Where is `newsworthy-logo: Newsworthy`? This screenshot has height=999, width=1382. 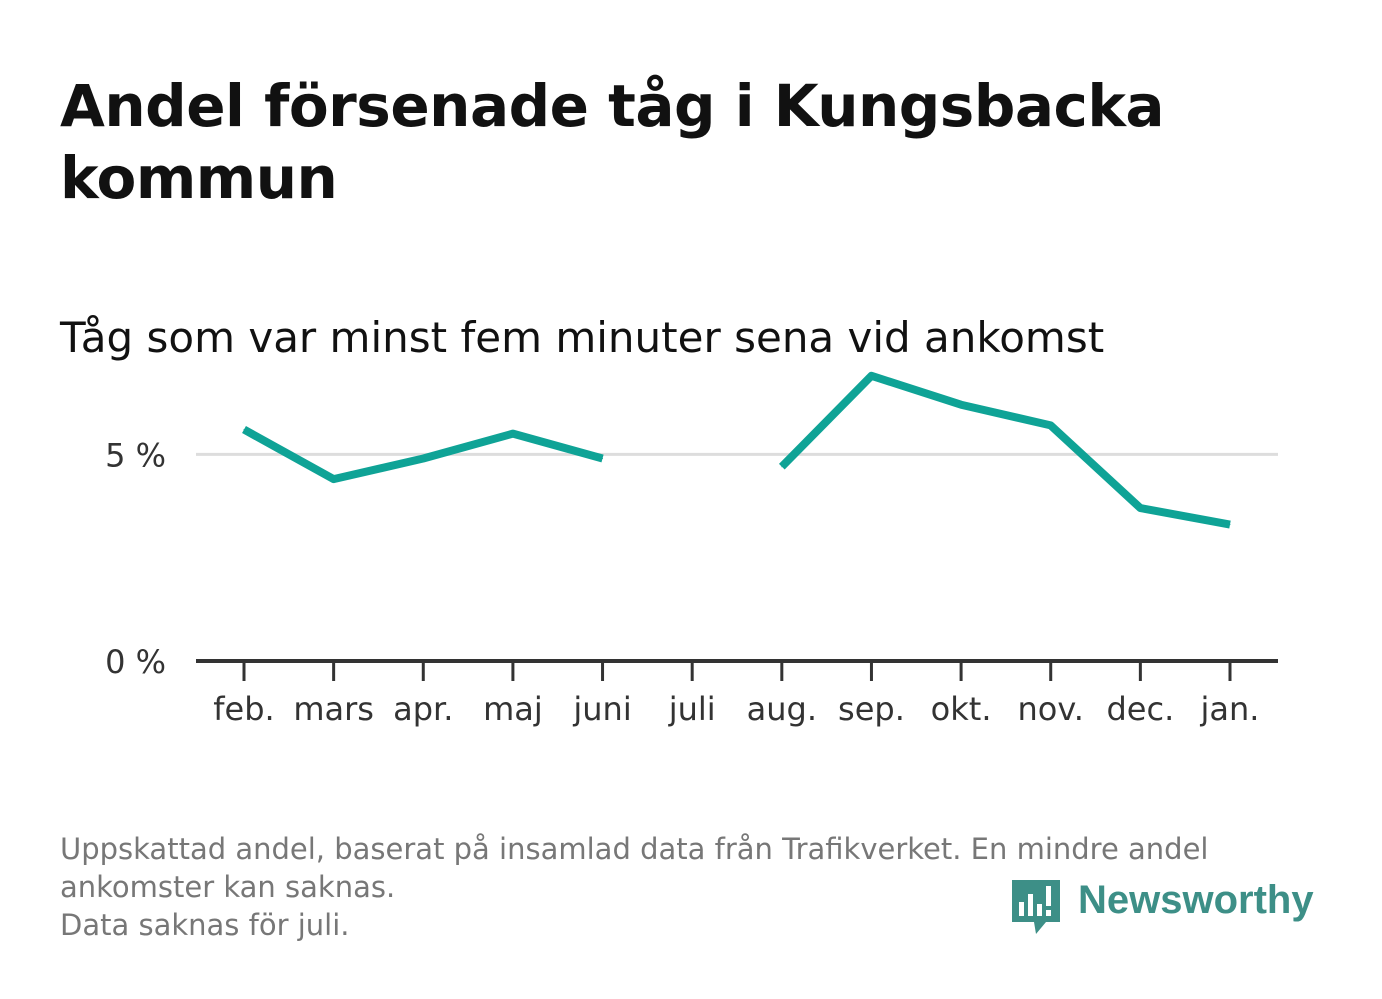
newsworthy-logo: Newsworthy is located at coordinates (1170, 911).